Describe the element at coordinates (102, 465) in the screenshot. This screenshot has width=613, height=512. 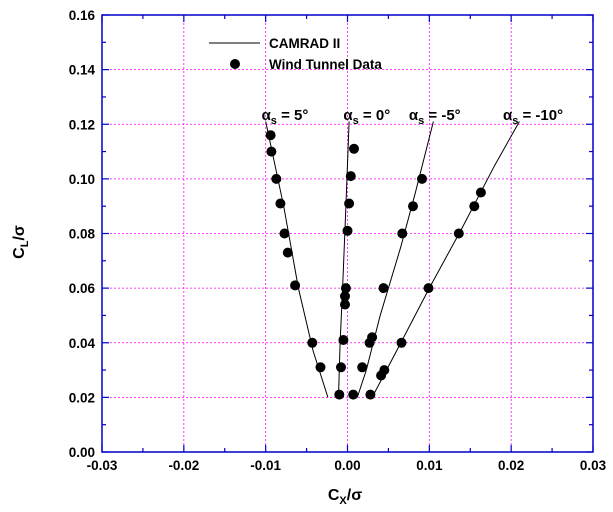
I see `x-tick-label: -0.03` at that location.